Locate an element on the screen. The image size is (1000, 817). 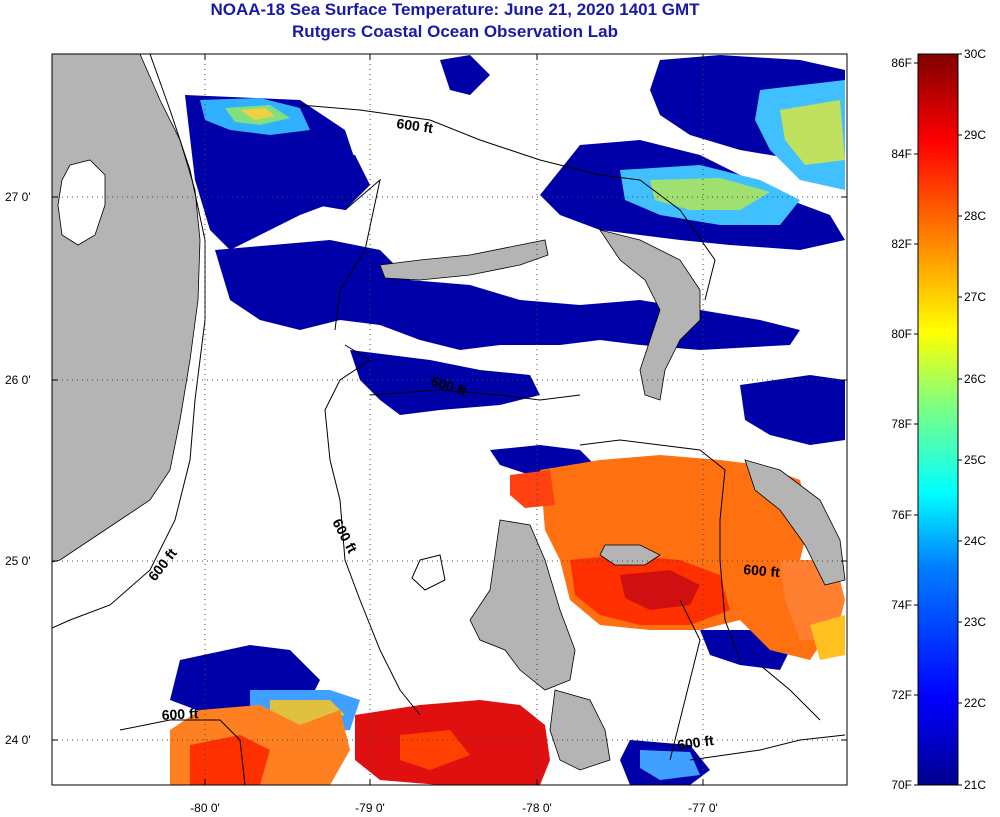
colorbar-f-label: 80F is located at coordinates (901, 334).